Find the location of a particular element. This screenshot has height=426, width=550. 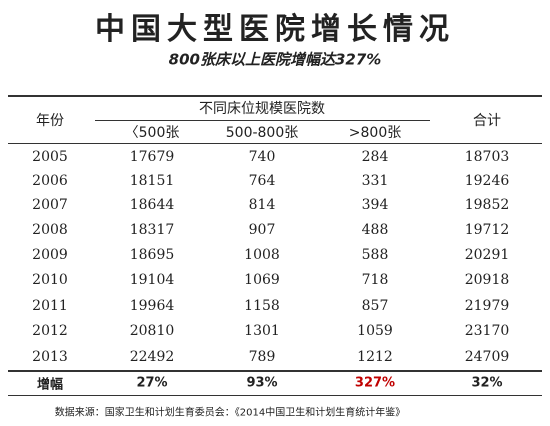

table-cell: 331 is located at coordinates (375, 181).